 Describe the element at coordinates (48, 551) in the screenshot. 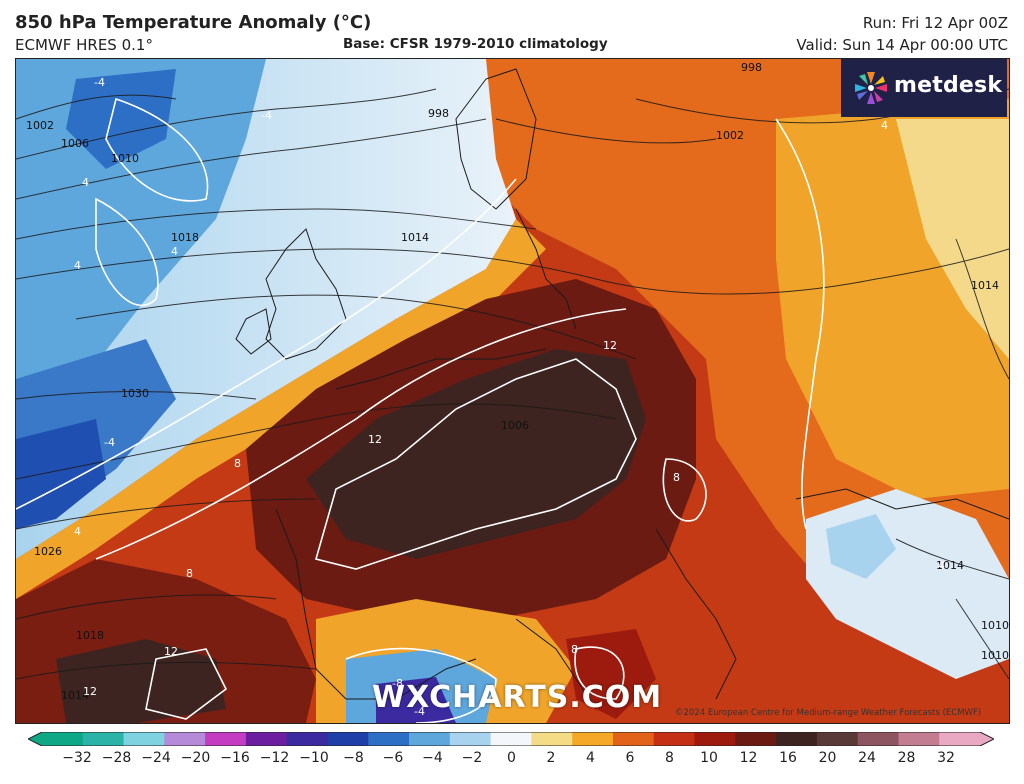

I see `isobar-label: 1026` at that location.